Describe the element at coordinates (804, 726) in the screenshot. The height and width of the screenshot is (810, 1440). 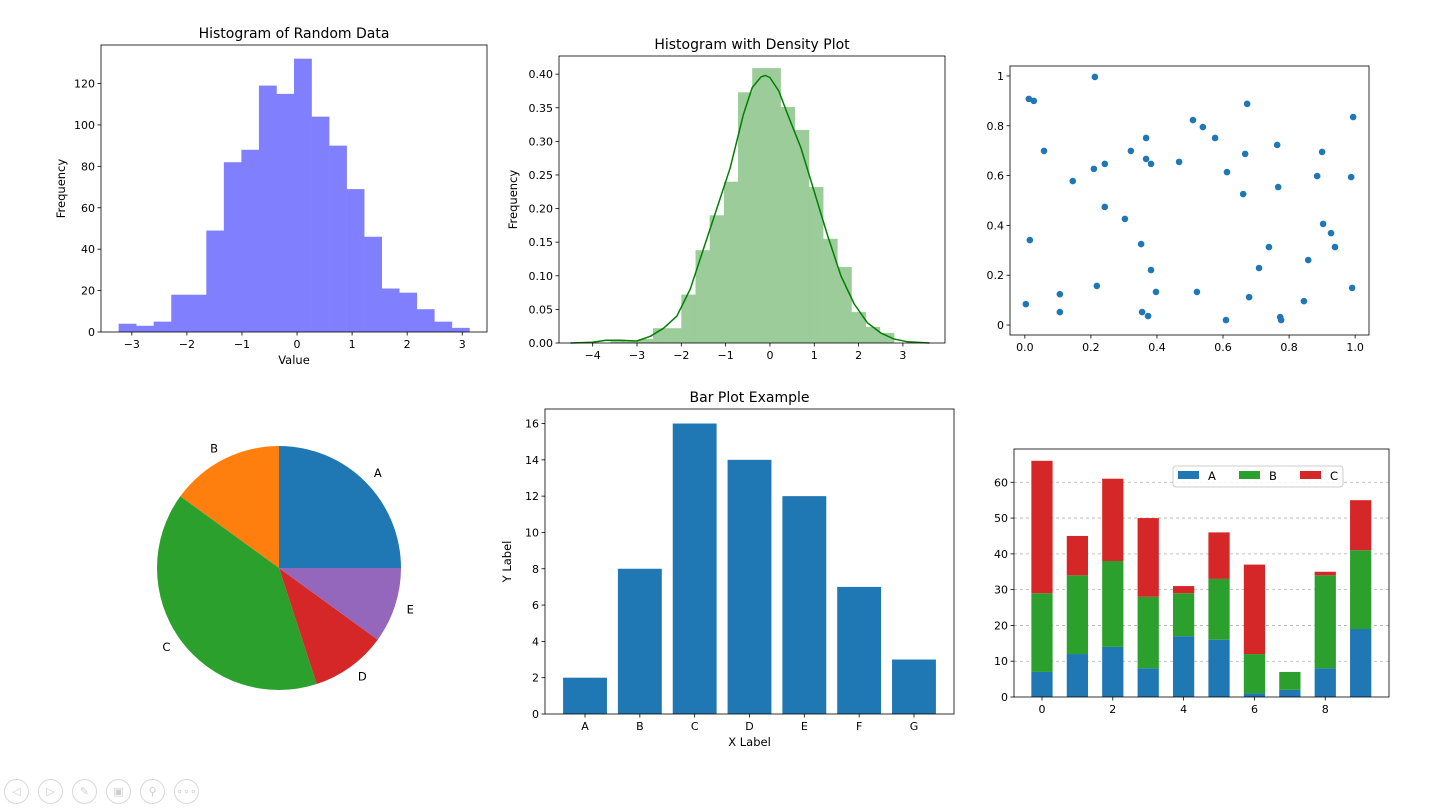
I see `x-tick-label: E` at that location.